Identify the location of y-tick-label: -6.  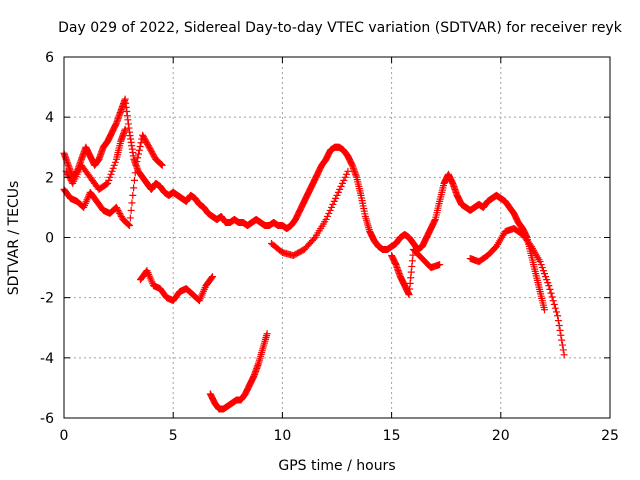
(47, 419).